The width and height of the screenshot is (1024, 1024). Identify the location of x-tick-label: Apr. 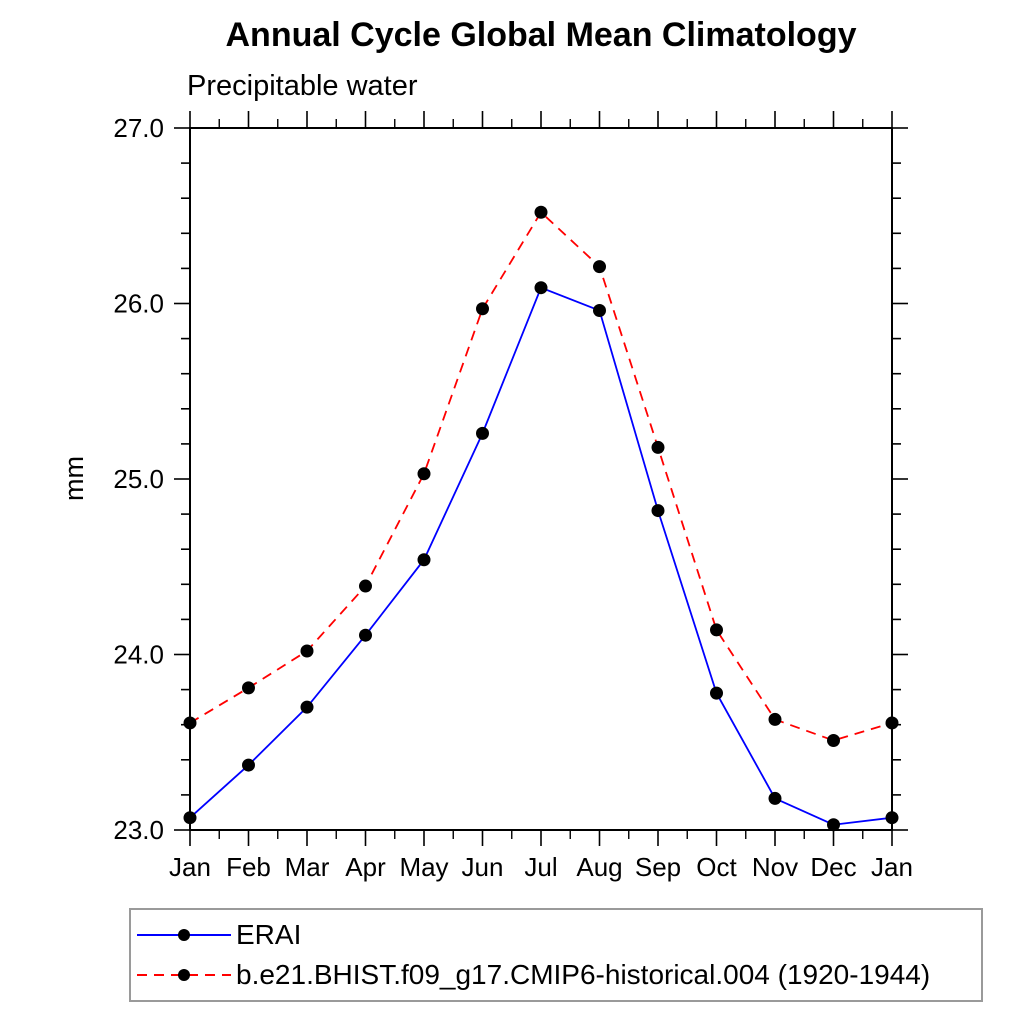
(365, 867).